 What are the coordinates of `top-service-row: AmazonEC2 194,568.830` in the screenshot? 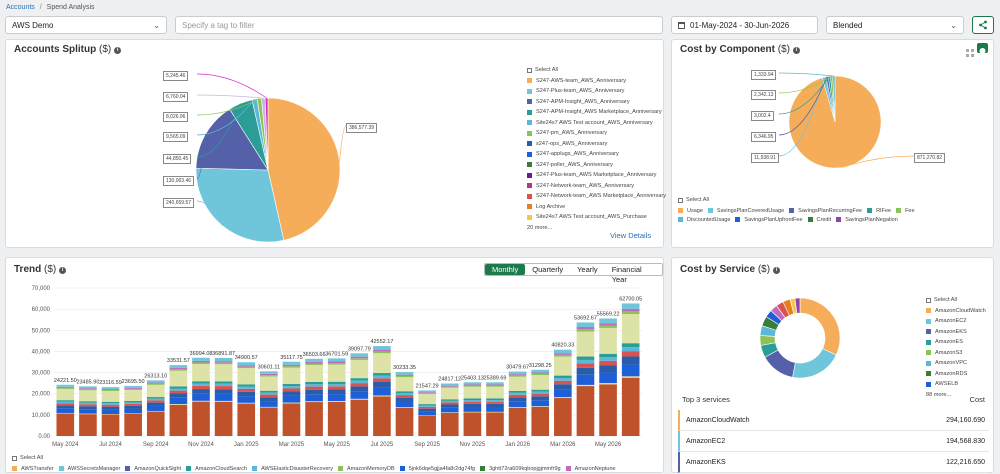 It's located at (833, 441).